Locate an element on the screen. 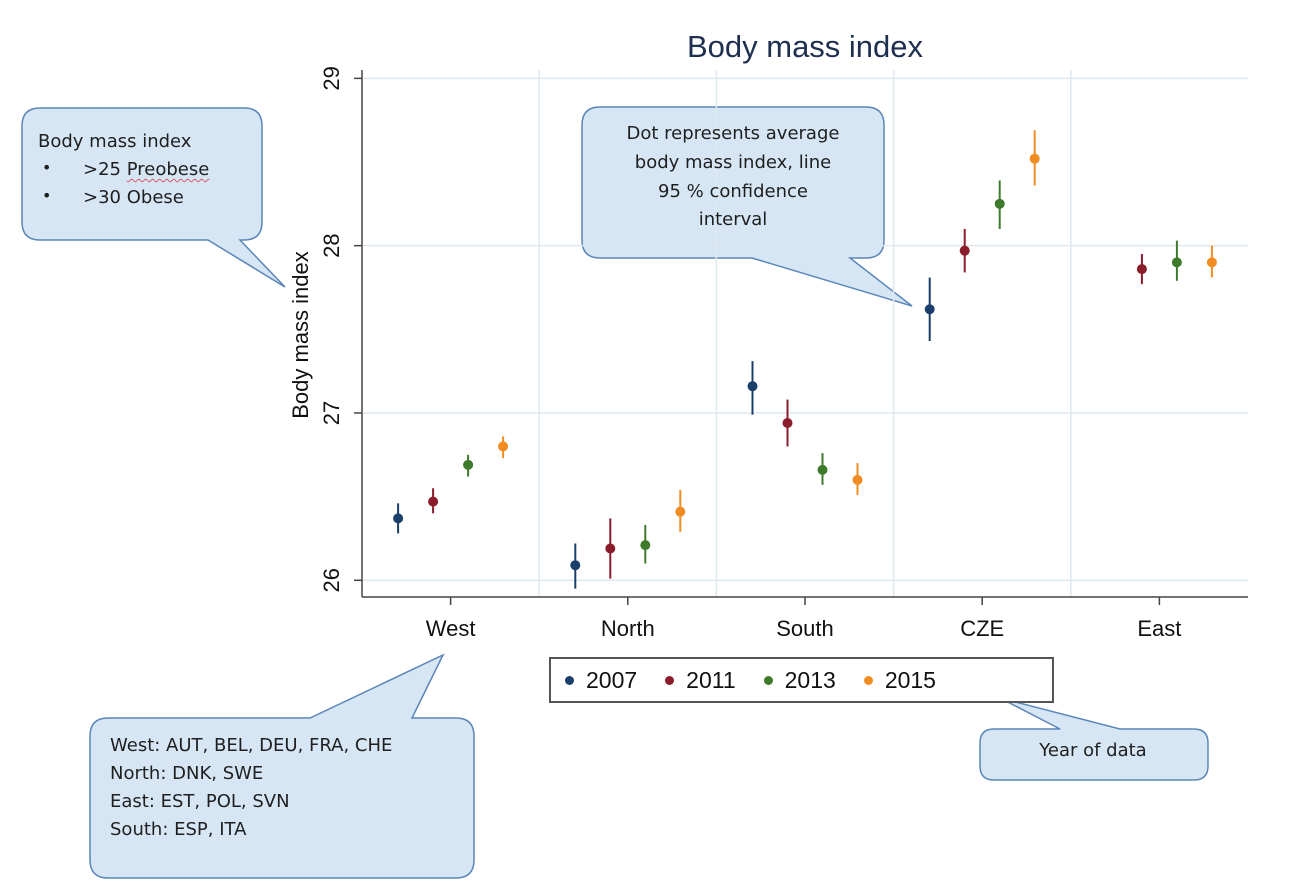 This screenshot has width=1292, height=885. point-2007-north is located at coordinates (575, 565).